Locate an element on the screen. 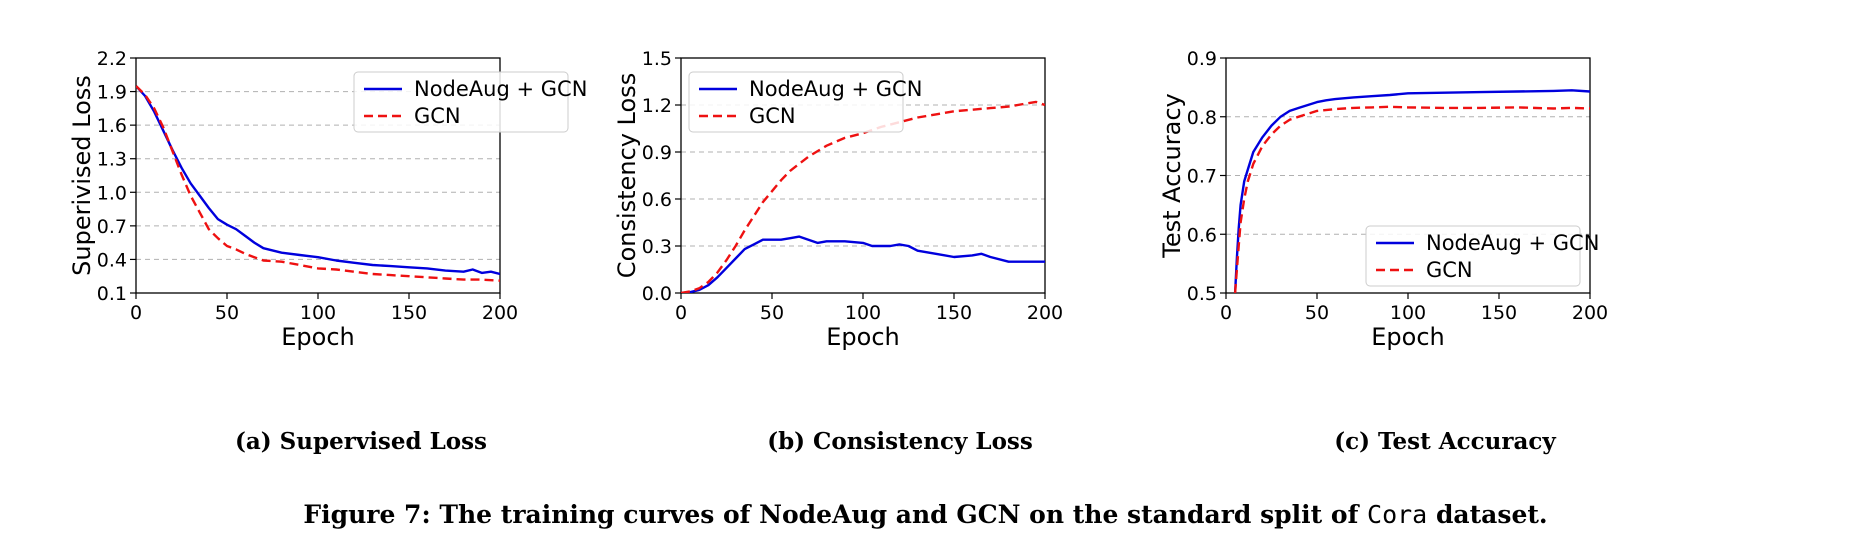 This screenshot has height=538, width=1851. subcaption-a: (a) Supervised Loss is located at coordinates (361, 441).